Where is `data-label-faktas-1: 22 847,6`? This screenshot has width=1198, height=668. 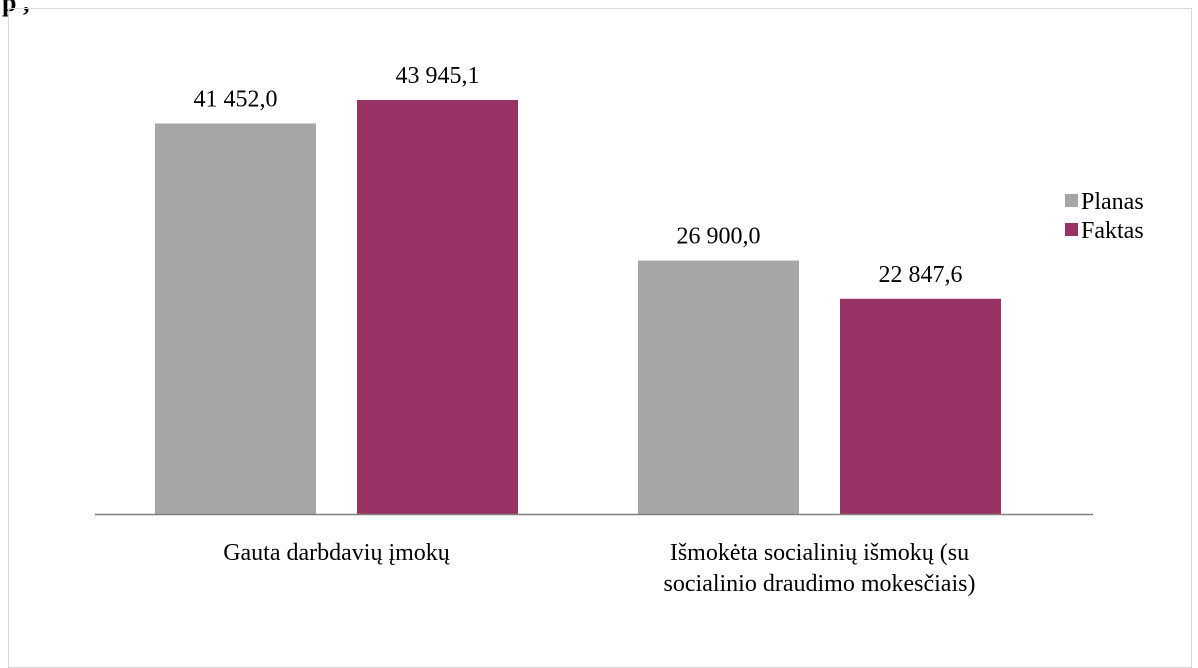 data-label-faktas-1: 22 847,6 is located at coordinates (921, 275).